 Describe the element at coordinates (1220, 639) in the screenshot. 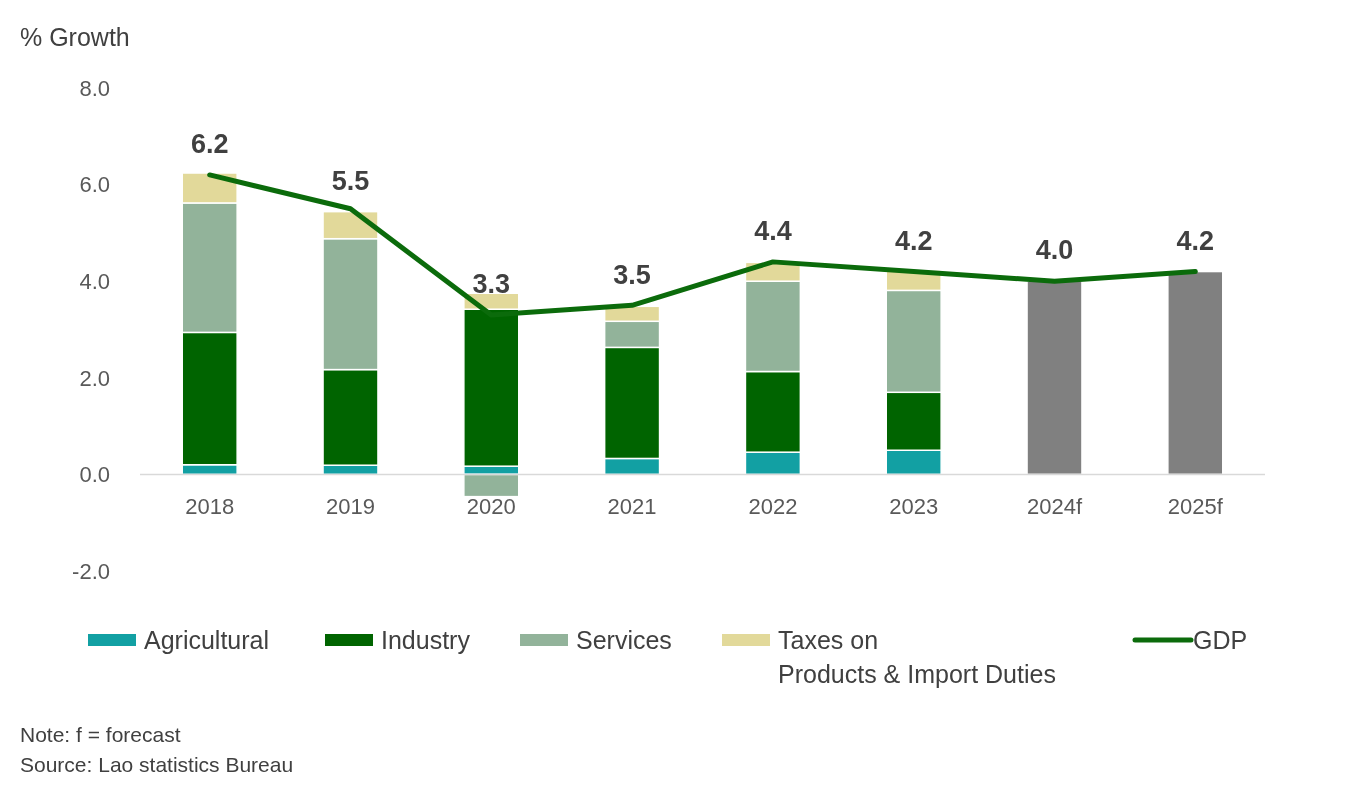

I see `legend-label: GDP` at that location.